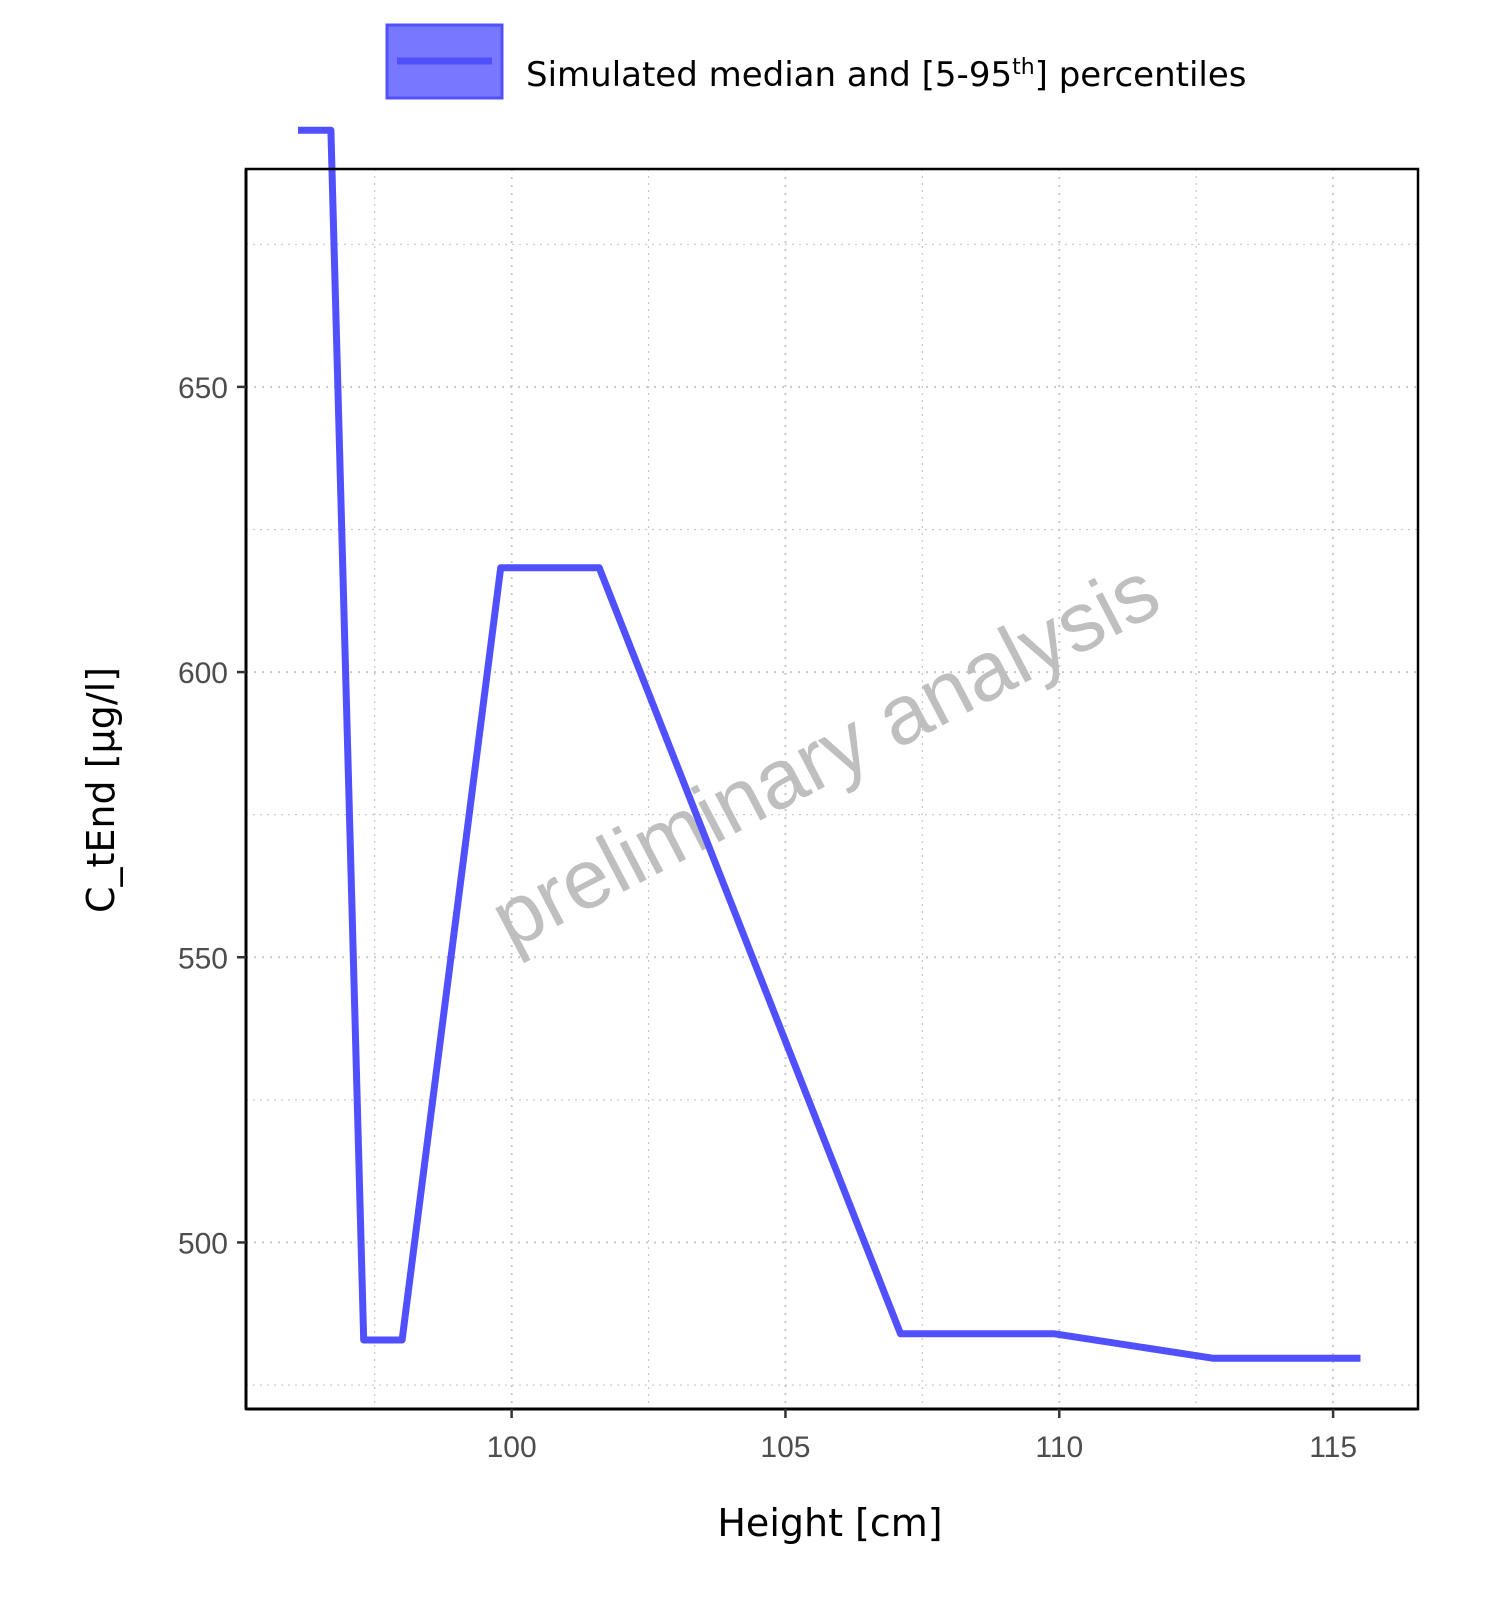 This screenshot has width=1500, height=1624. I want to click on watermark-text: preliminary analysis, so click(825, 754).